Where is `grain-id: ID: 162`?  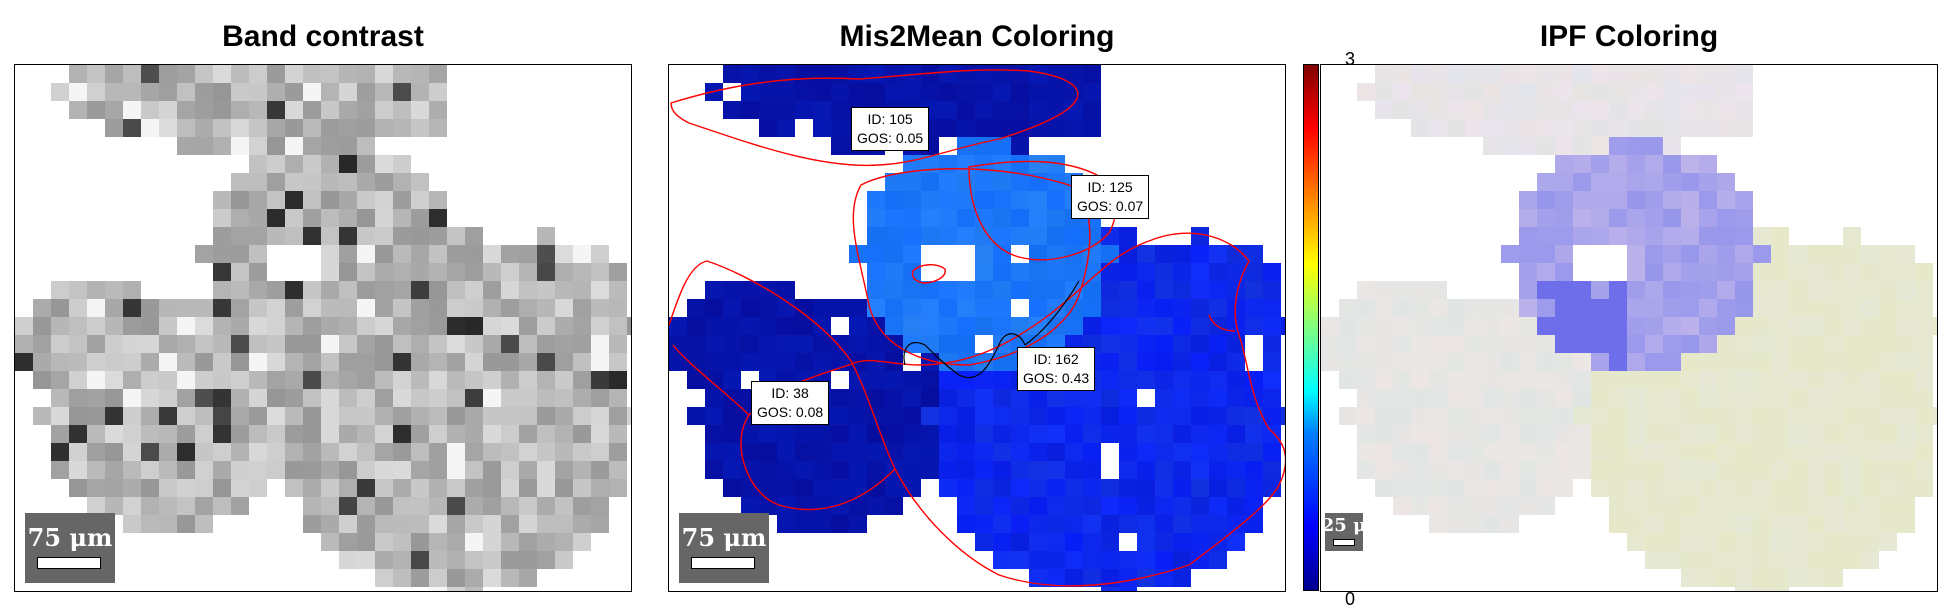
grain-id: ID: 162 is located at coordinates (1056, 359).